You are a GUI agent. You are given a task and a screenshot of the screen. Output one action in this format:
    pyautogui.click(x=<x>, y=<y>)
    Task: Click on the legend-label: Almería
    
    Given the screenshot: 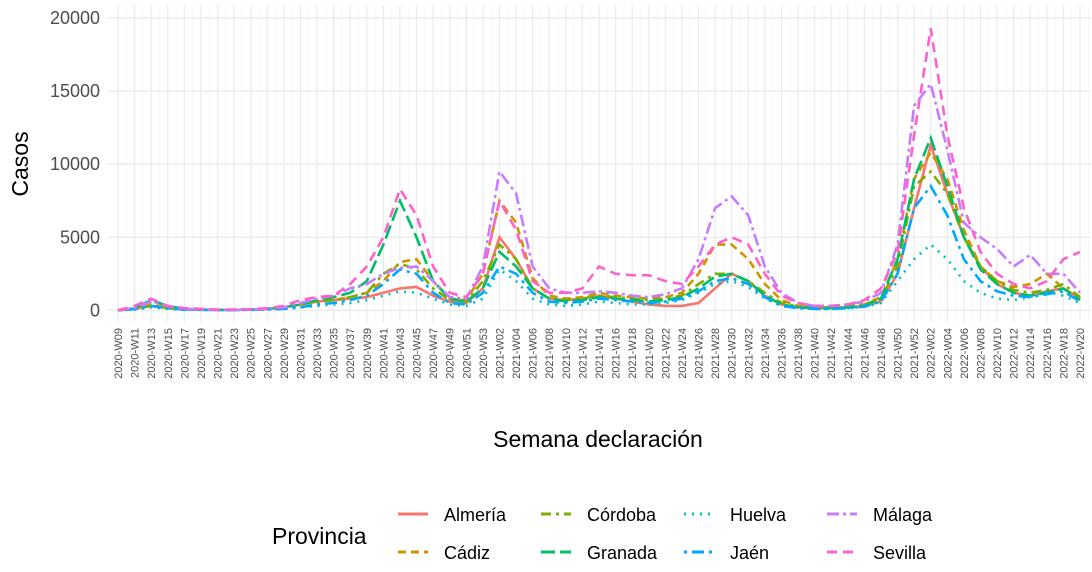 What is the action you would take?
    pyautogui.click(x=475, y=515)
    